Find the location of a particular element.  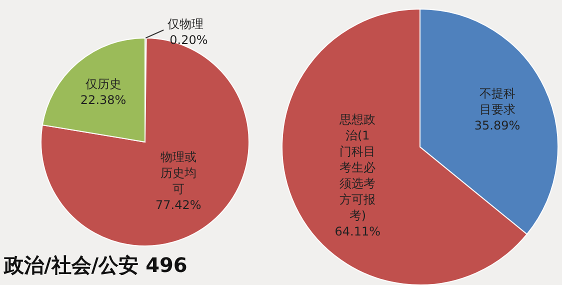

data-label: 77.42% is located at coordinates (178, 205).